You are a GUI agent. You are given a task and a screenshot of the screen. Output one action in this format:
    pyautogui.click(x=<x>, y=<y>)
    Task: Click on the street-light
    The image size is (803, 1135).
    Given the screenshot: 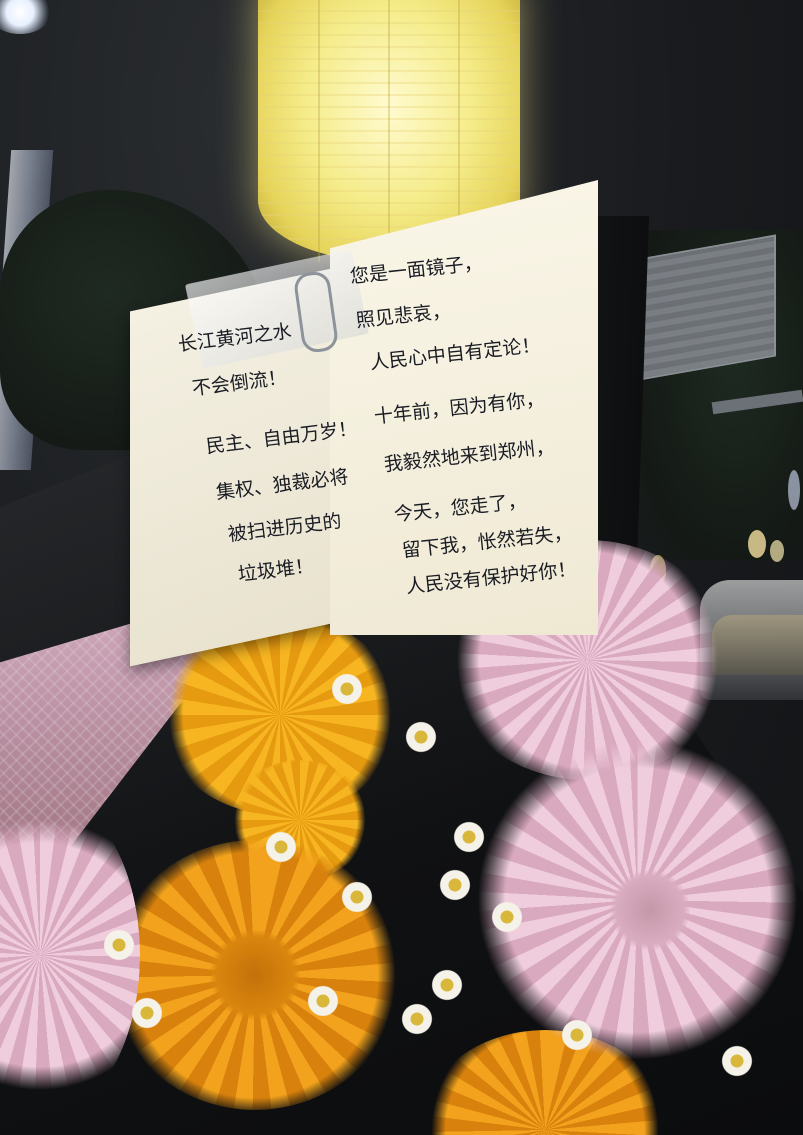 What is the action you would take?
    pyautogui.click(x=26, y=17)
    